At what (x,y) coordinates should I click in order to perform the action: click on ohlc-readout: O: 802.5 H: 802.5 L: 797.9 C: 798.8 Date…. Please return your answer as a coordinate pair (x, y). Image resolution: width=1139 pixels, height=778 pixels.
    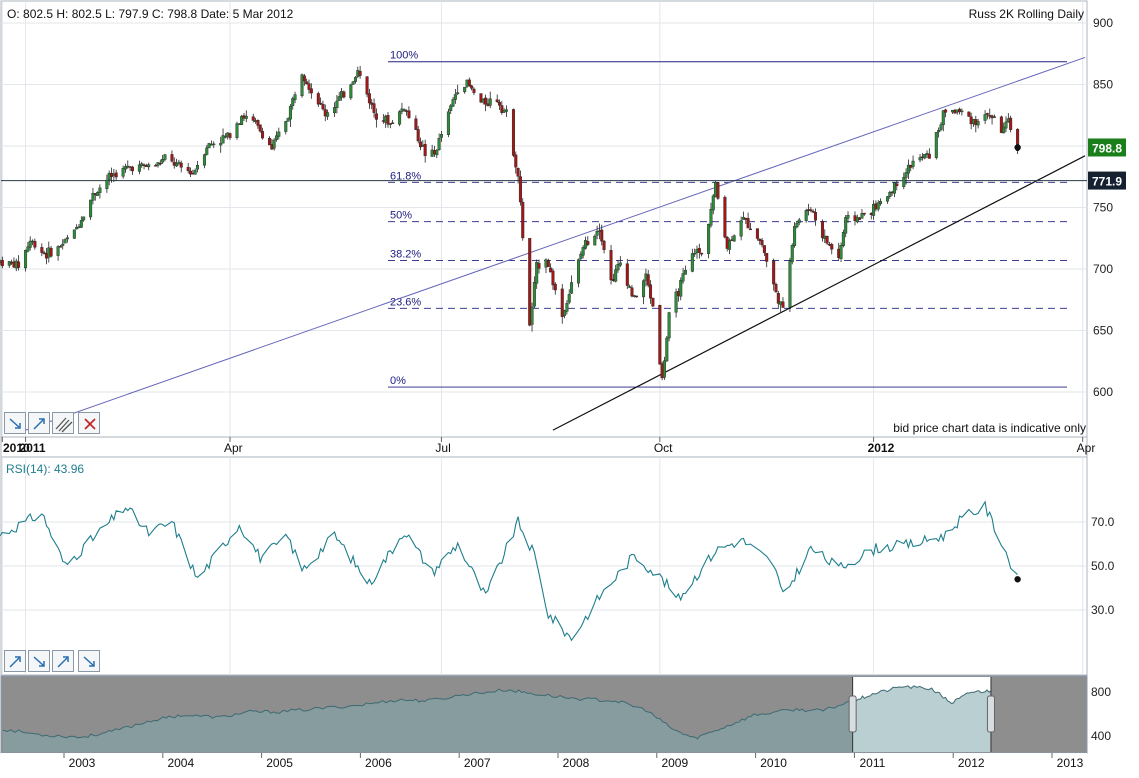
    Looking at the image, I should click on (150, 14).